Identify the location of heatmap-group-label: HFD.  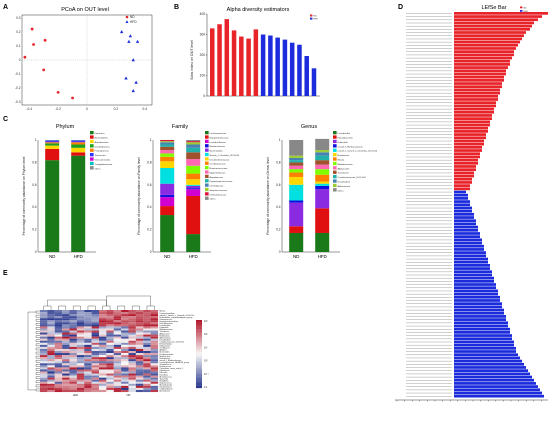
(75, 395).